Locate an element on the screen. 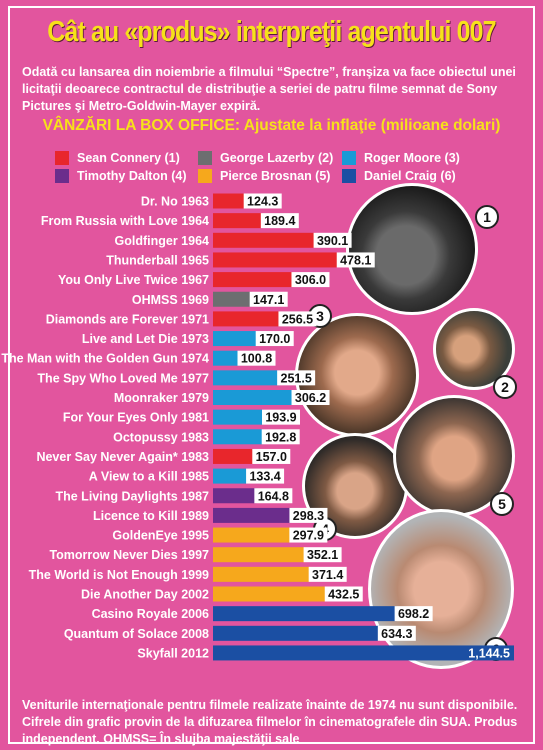 The image size is (543, 750). legend-label: Pierce Brosnan (5) is located at coordinates (275, 176).